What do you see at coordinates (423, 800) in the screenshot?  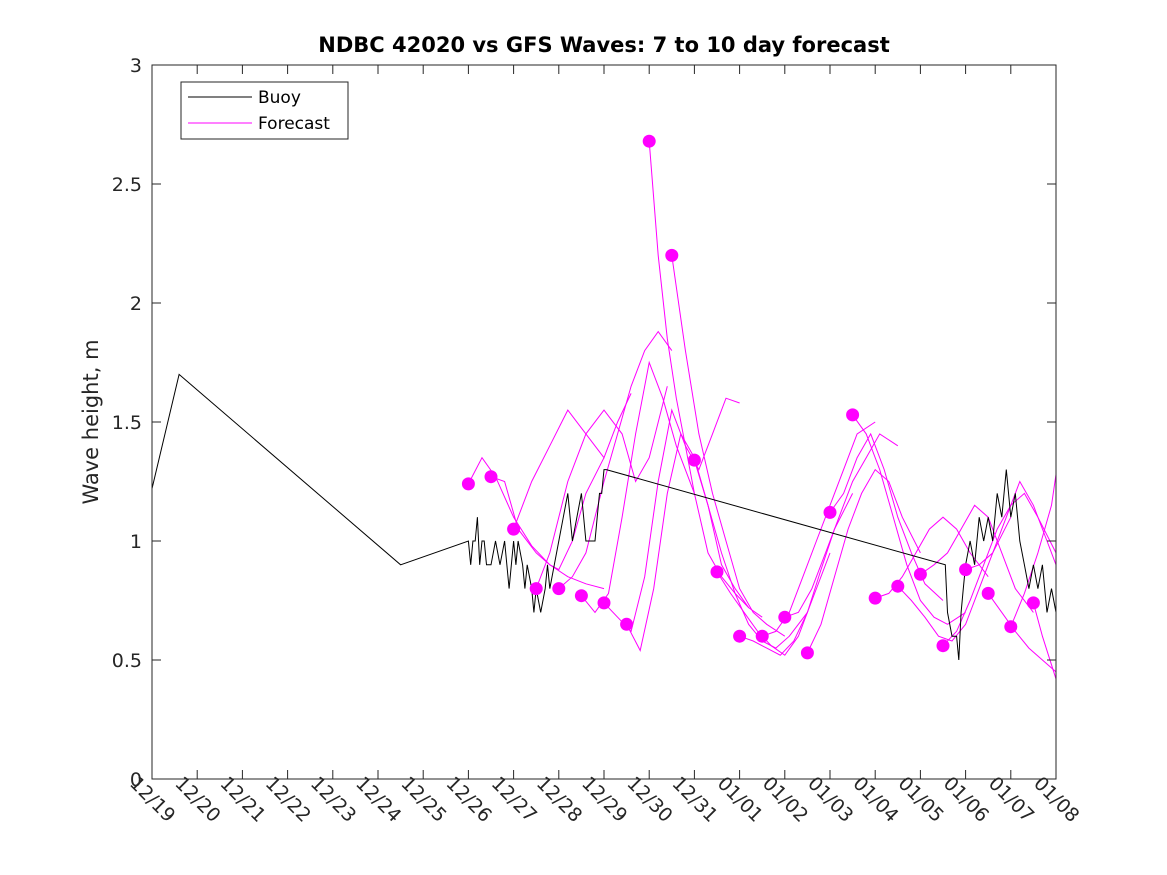 I see `x-tick-label-6: 12/25` at bounding box center [423, 800].